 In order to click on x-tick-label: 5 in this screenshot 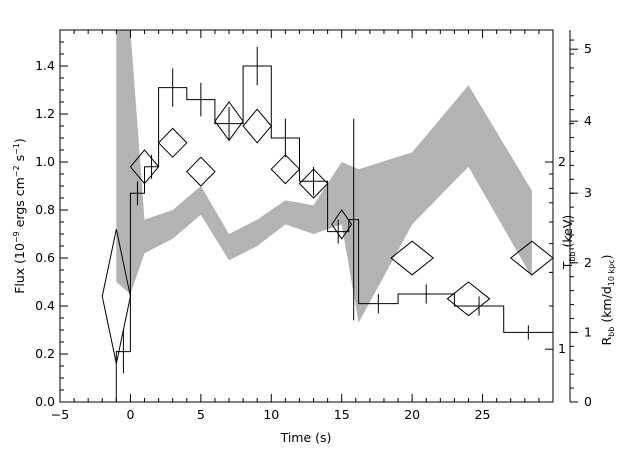, I will do `click(201, 414)`.